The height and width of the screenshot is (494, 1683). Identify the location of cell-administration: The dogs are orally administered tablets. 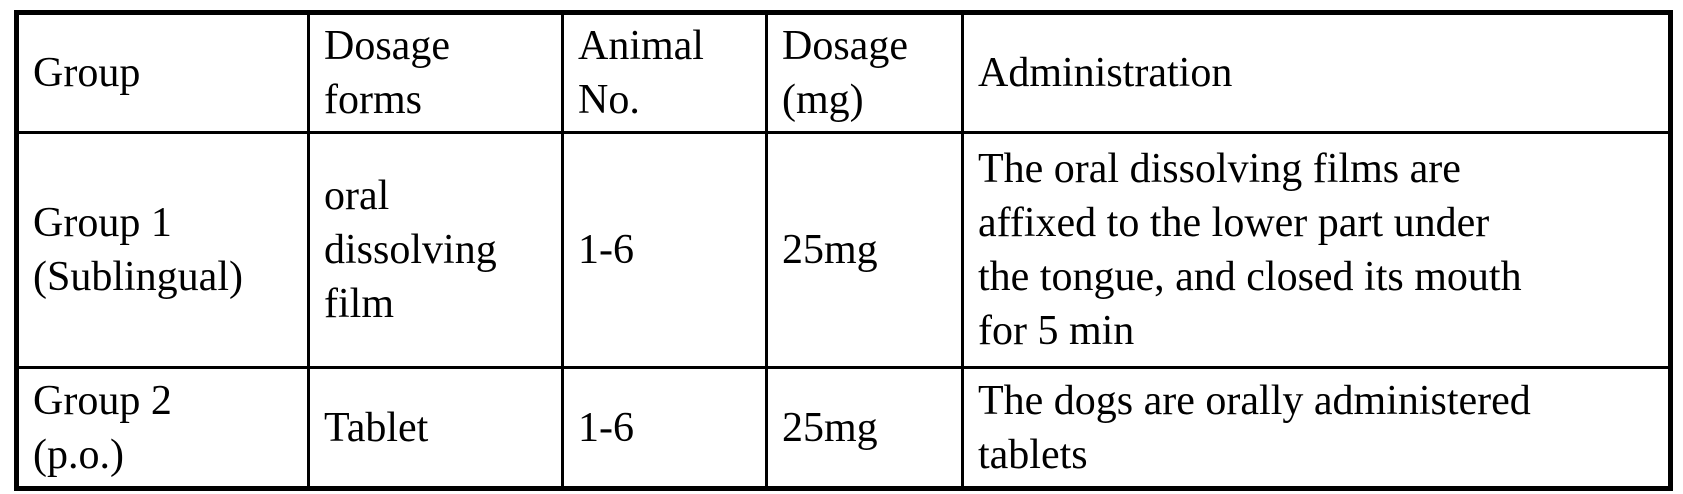
(1316, 428).